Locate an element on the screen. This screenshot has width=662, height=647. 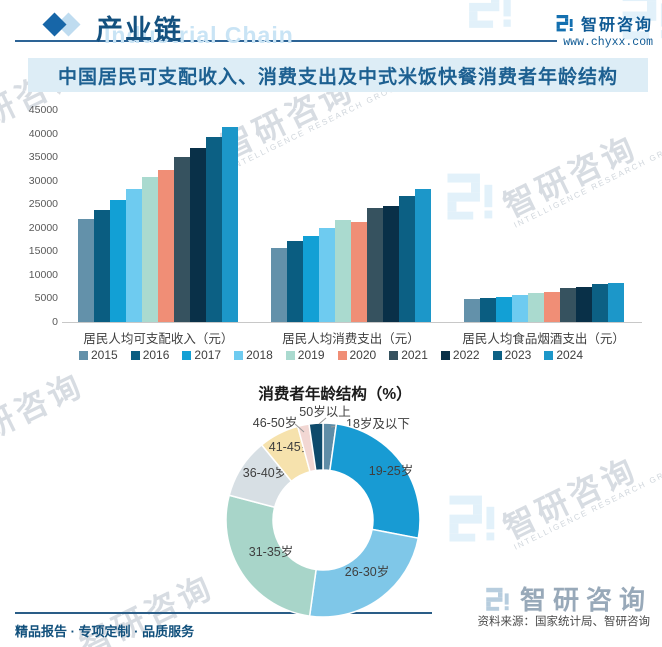
legend-item-2021: 2021 is located at coordinates (408, 355).